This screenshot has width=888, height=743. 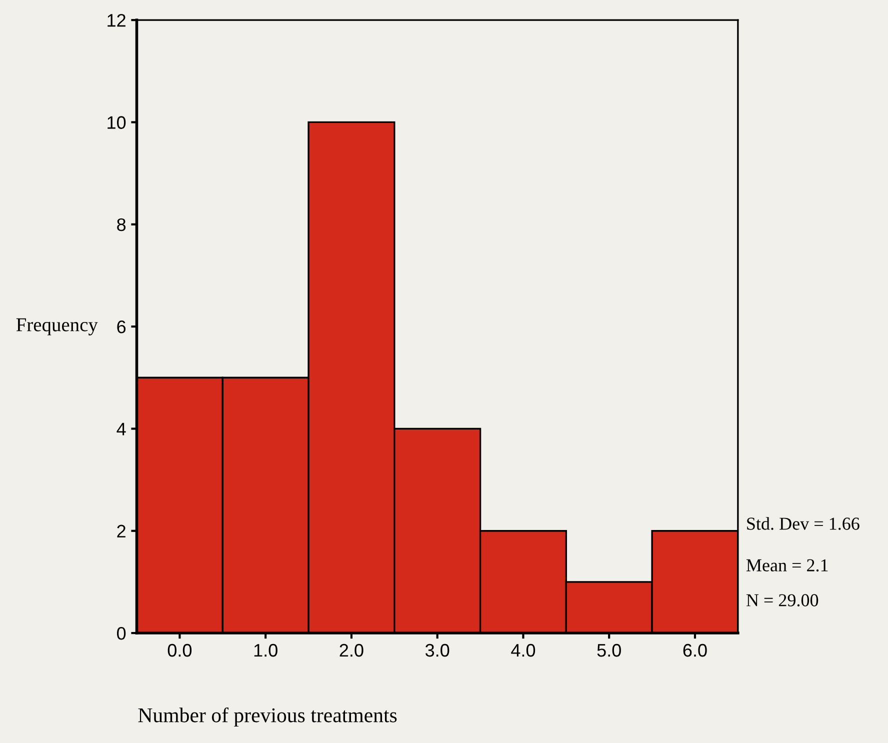 What do you see at coordinates (121, 531) in the screenshot?
I see `y-tick-label: 2` at bounding box center [121, 531].